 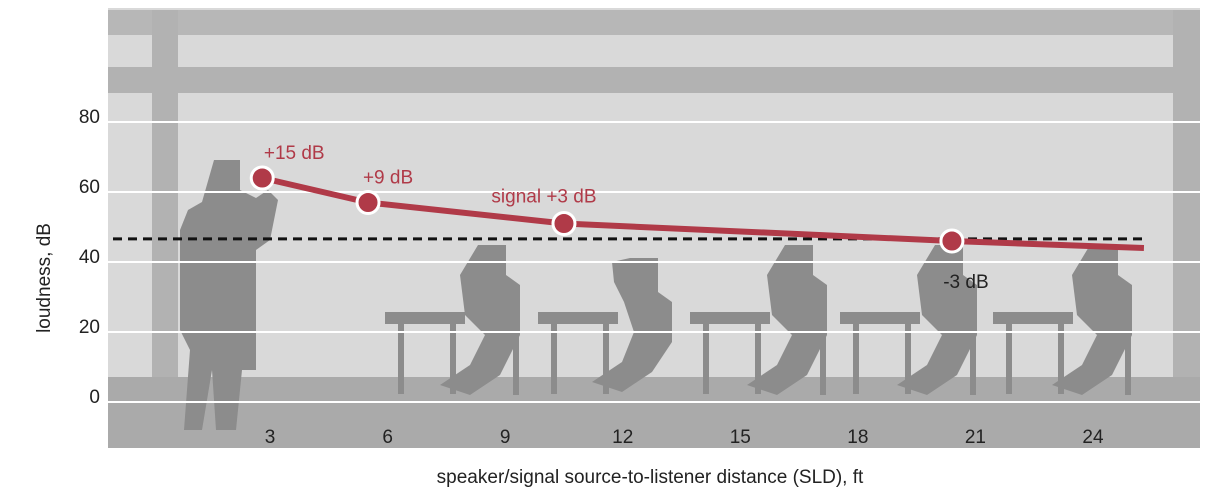 I want to click on x-tick-label: 12, so click(x=622, y=437).